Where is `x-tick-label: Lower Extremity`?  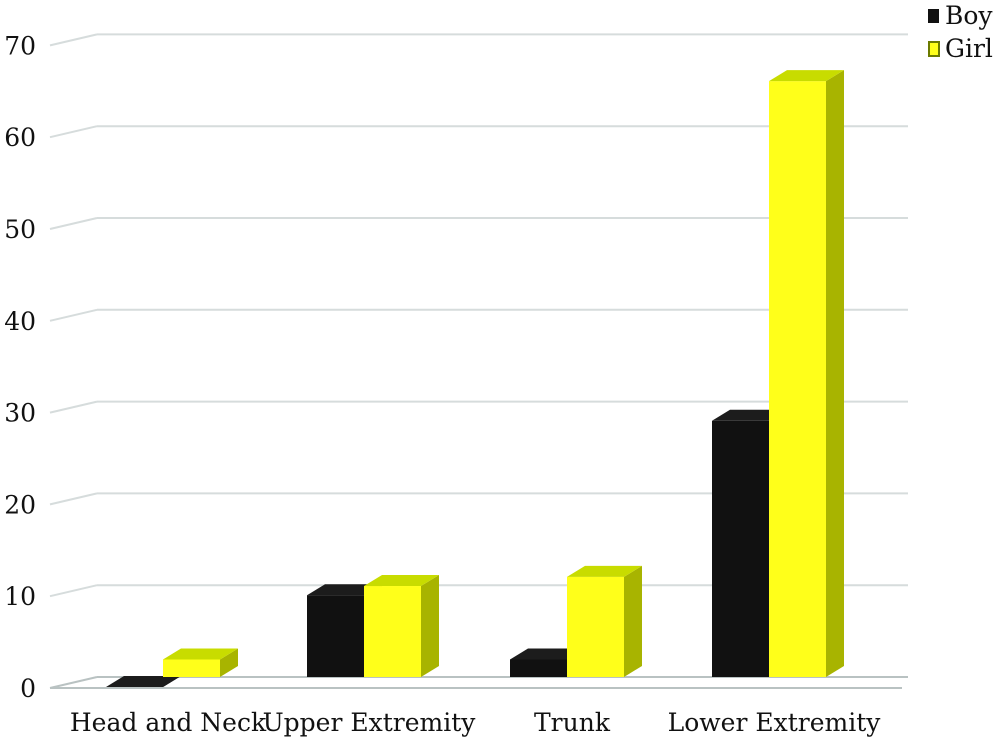 x-tick-label: Lower Extremity is located at coordinates (775, 722).